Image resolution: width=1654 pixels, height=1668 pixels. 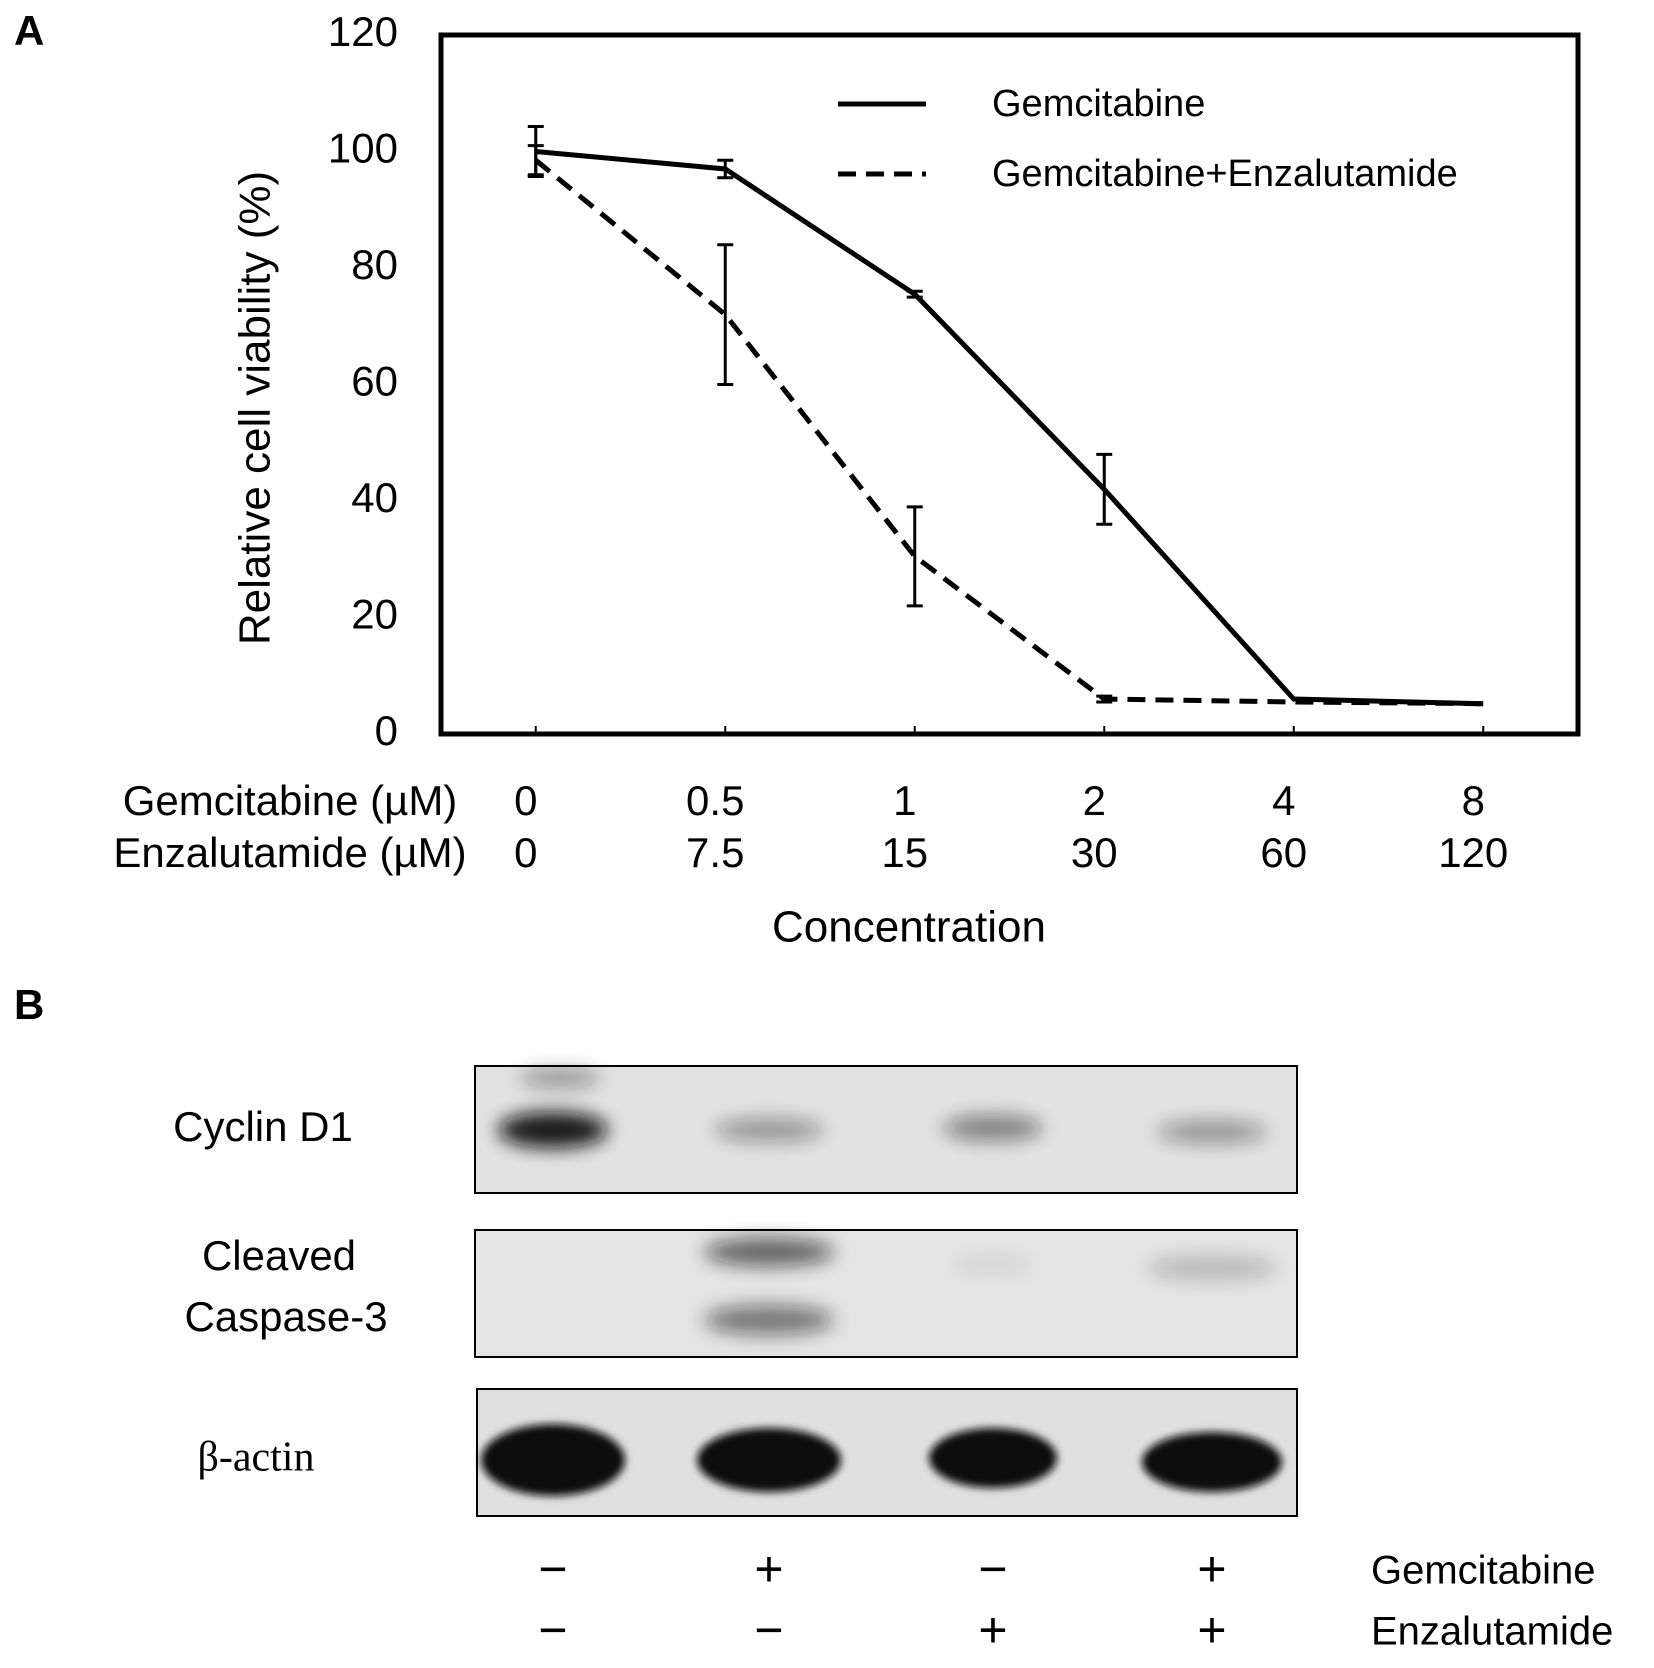 I want to click on x-row-label: Enzalutamide (µM), so click(x=289, y=852).